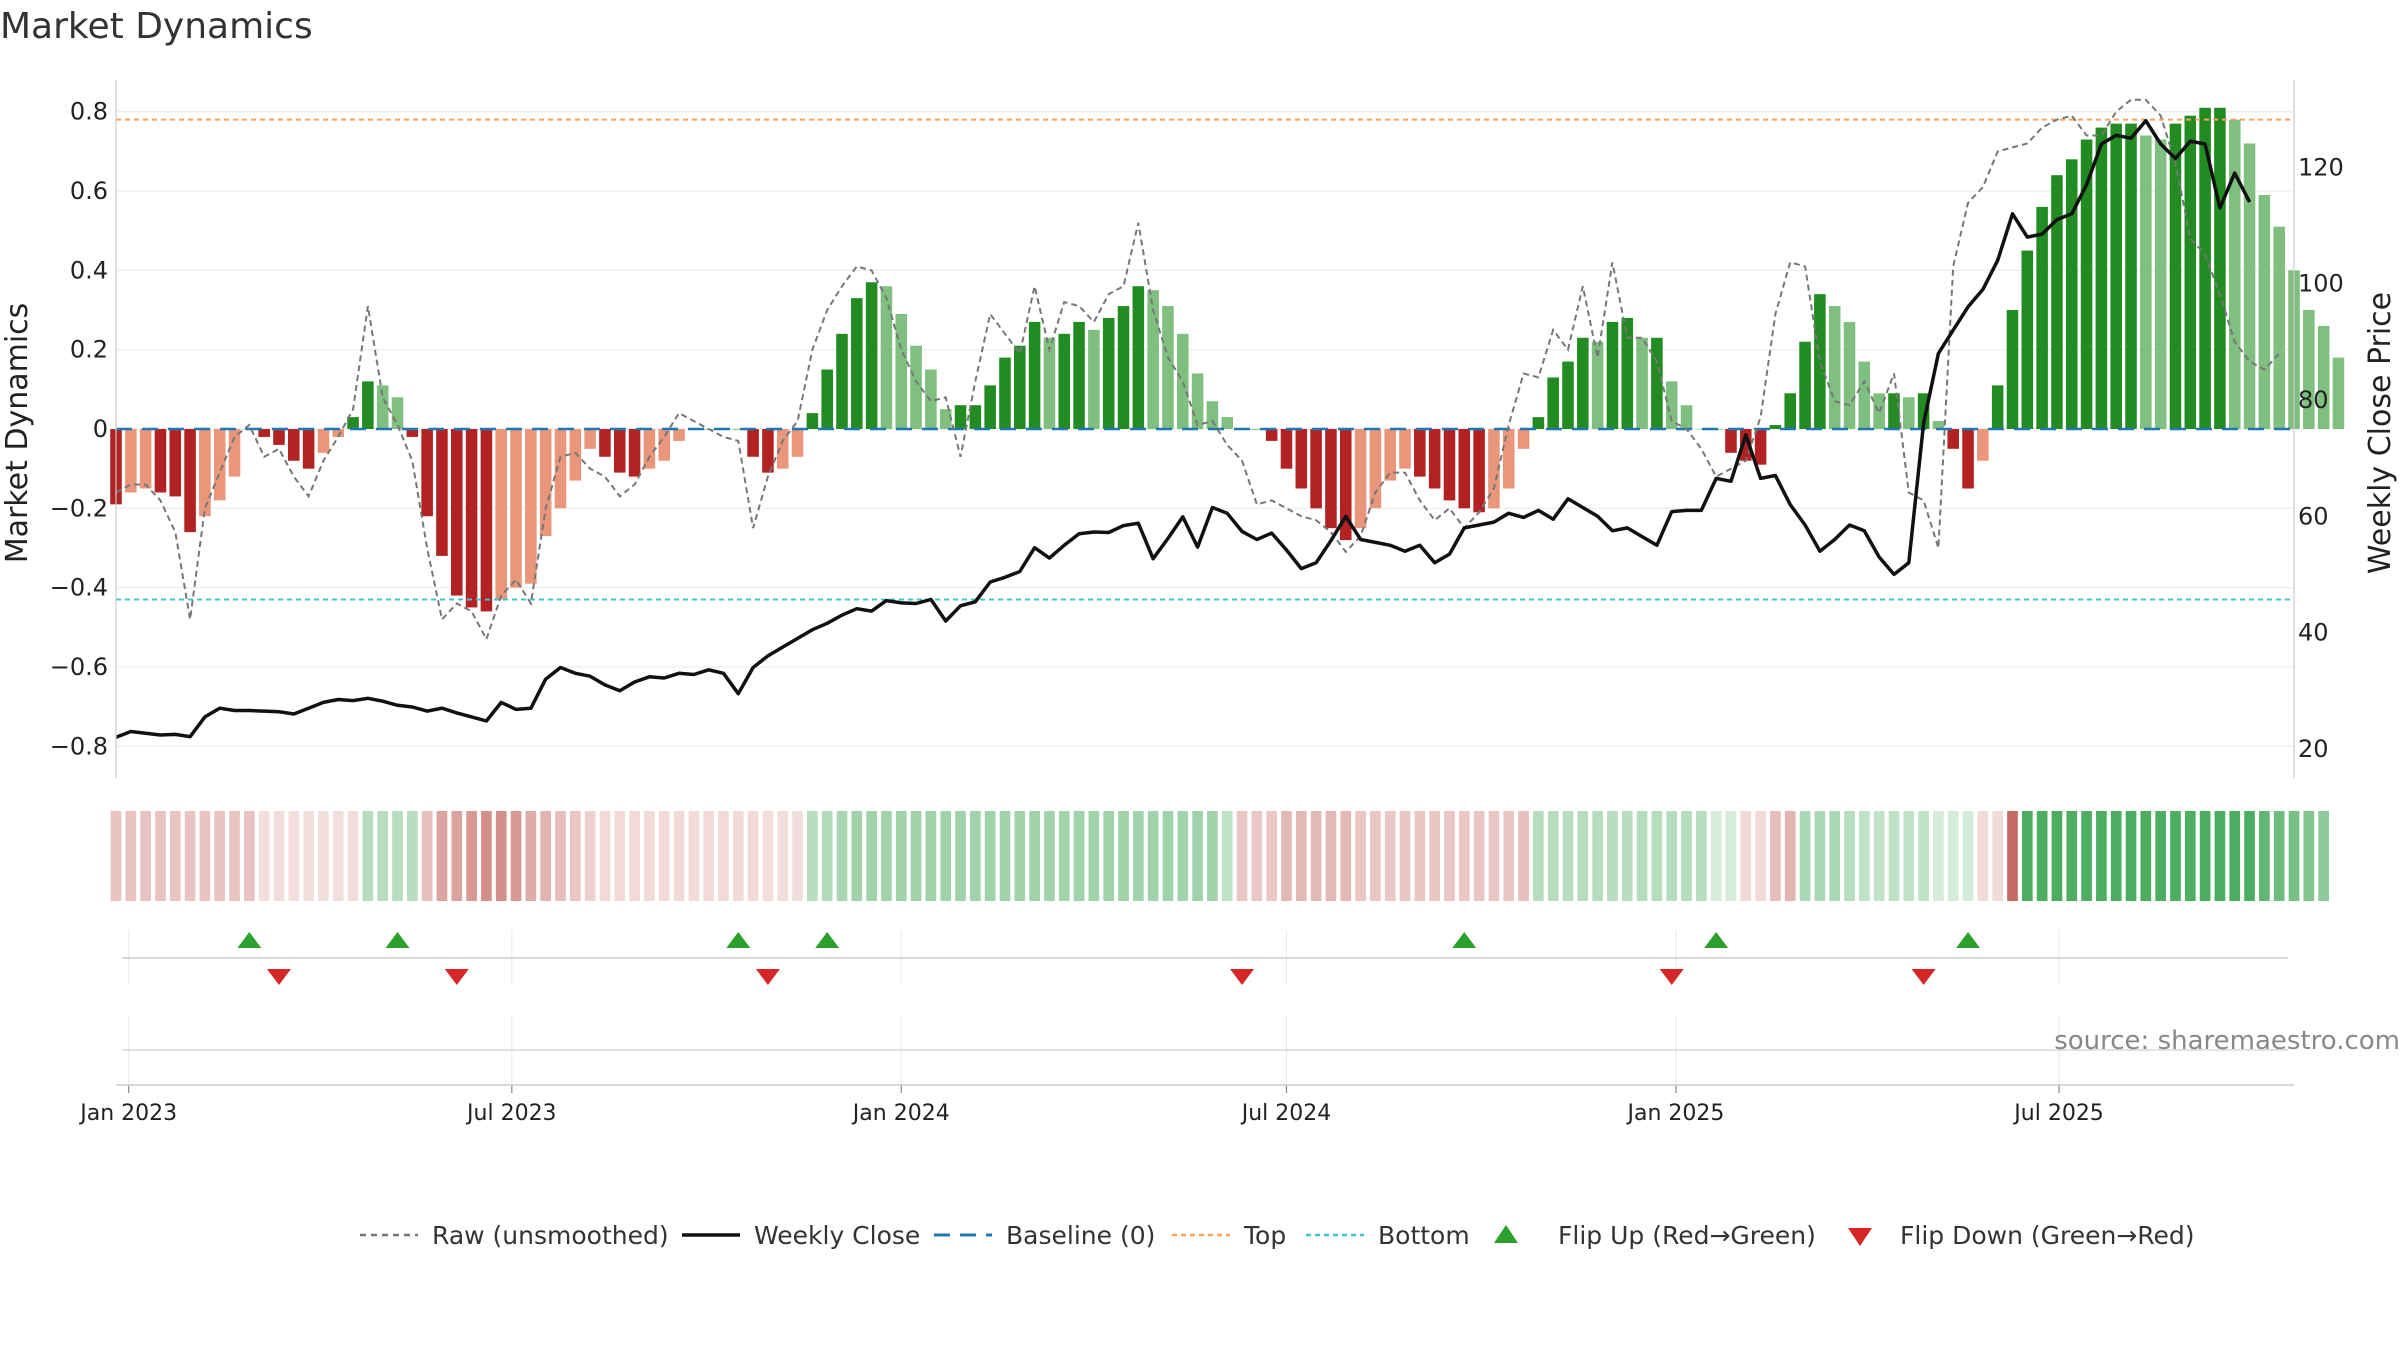 The width and height of the screenshot is (2400, 1350). I want to click on legend-top-label: Top, so click(1264, 1235).